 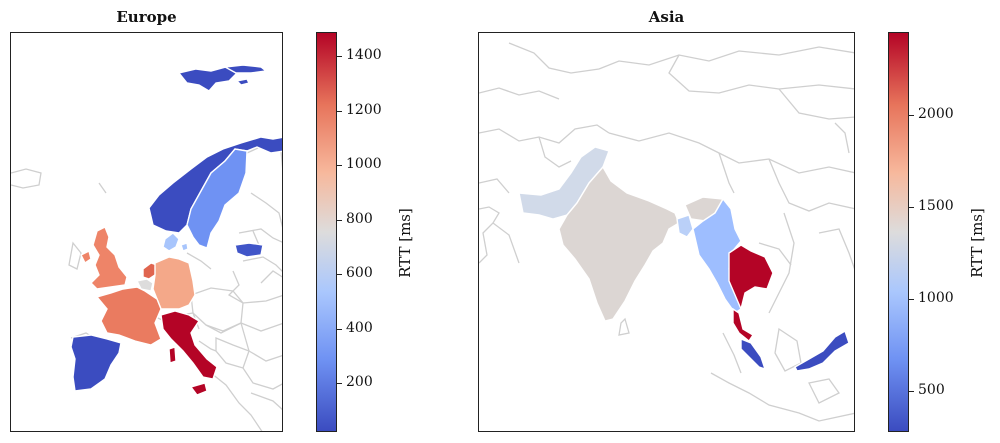 I want to click on country-sweden, so click(x=217, y=198).